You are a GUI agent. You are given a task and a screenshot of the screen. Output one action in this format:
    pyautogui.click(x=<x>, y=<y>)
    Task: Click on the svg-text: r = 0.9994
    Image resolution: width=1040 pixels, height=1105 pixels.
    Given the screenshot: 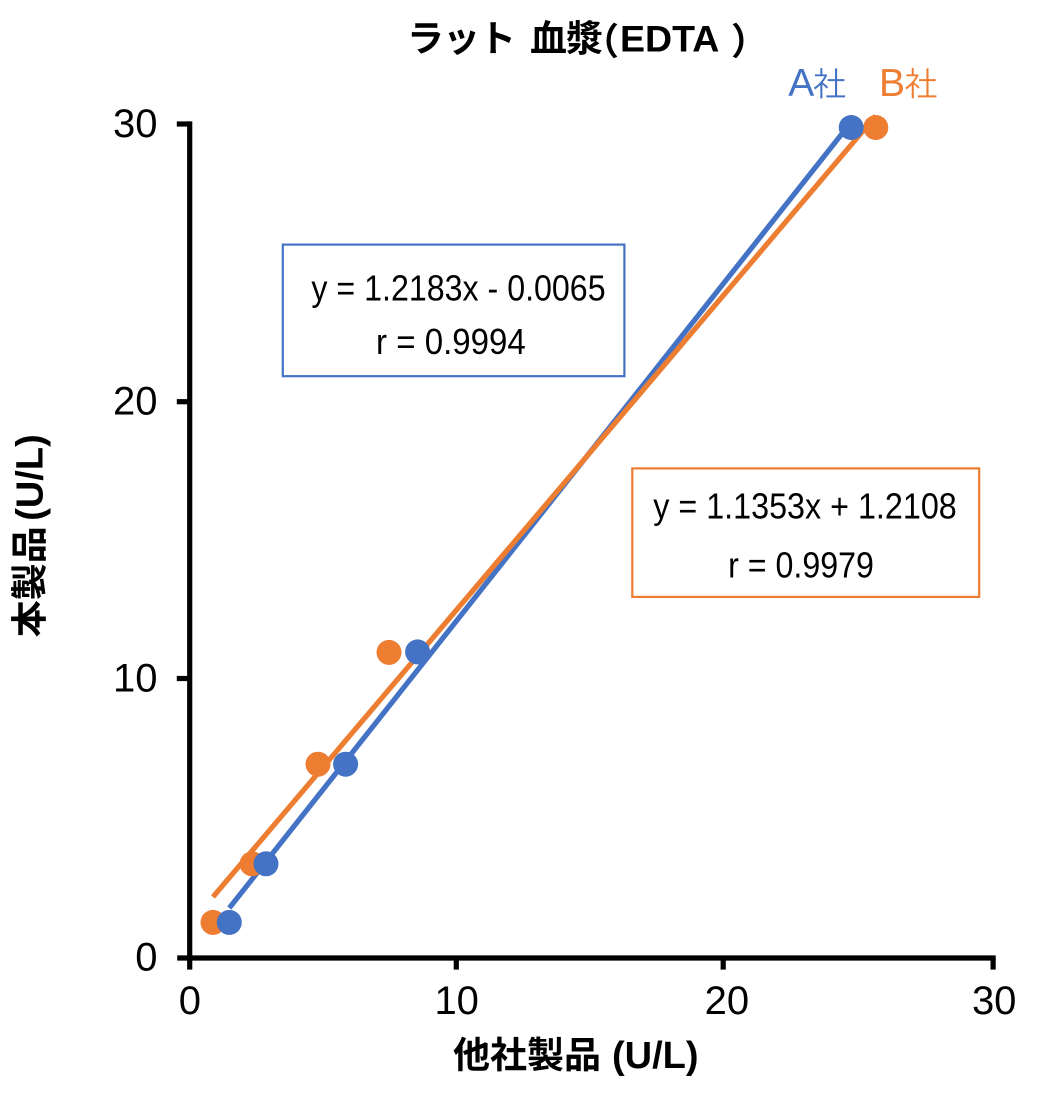 What is the action you would take?
    pyautogui.click(x=451, y=341)
    